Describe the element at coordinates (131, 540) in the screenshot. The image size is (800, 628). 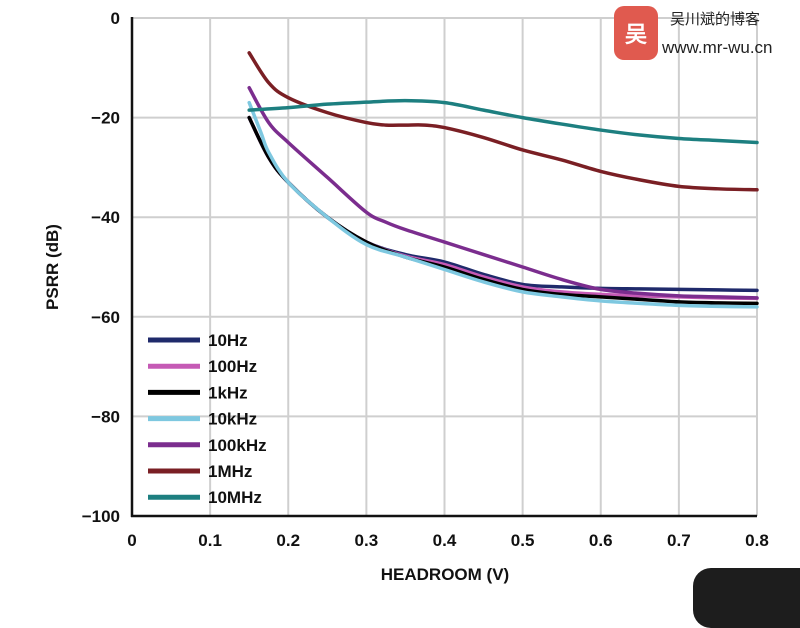
I see `x-tick-label: 0` at that location.